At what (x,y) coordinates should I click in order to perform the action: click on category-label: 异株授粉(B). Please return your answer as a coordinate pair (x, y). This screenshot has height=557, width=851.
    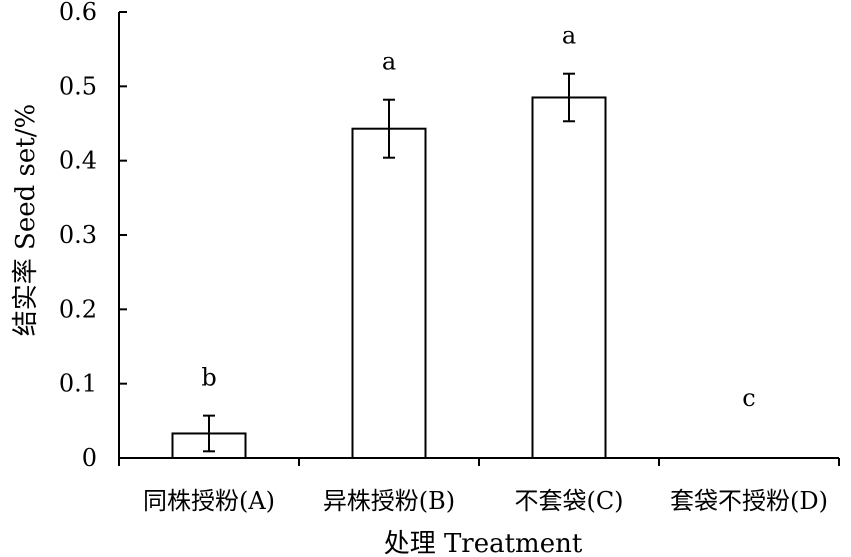
    Looking at the image, I should click on (389, 501).